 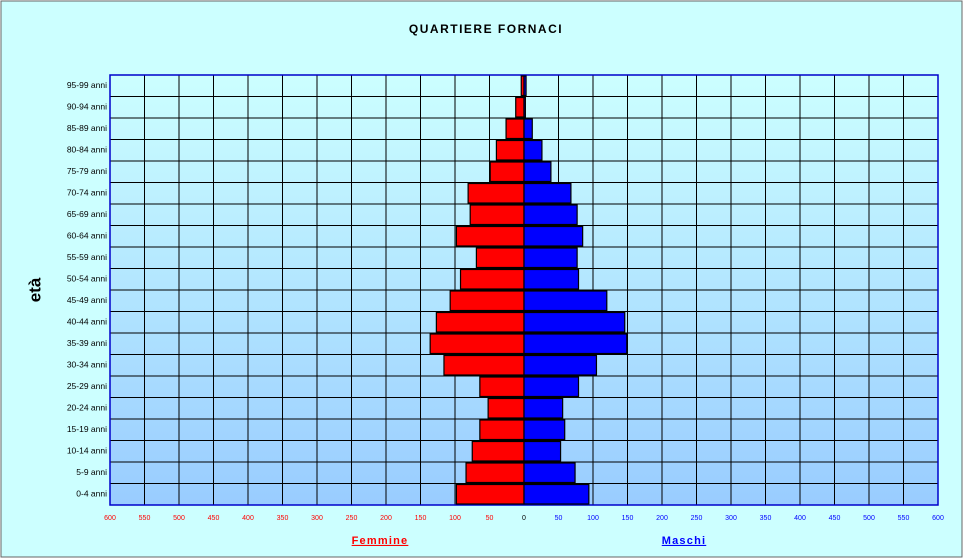 I want to click on chart-title: QUARTIERE FORNACI, so click(x=486, y=29).